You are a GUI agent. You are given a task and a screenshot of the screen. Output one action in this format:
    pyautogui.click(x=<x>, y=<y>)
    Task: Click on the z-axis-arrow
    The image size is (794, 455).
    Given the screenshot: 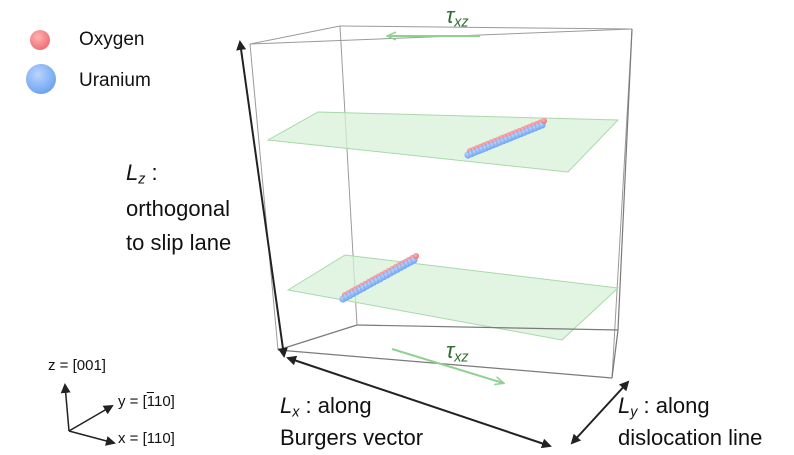 What is the action you would take?
    pyautogui.click(x=65, y=407)
    